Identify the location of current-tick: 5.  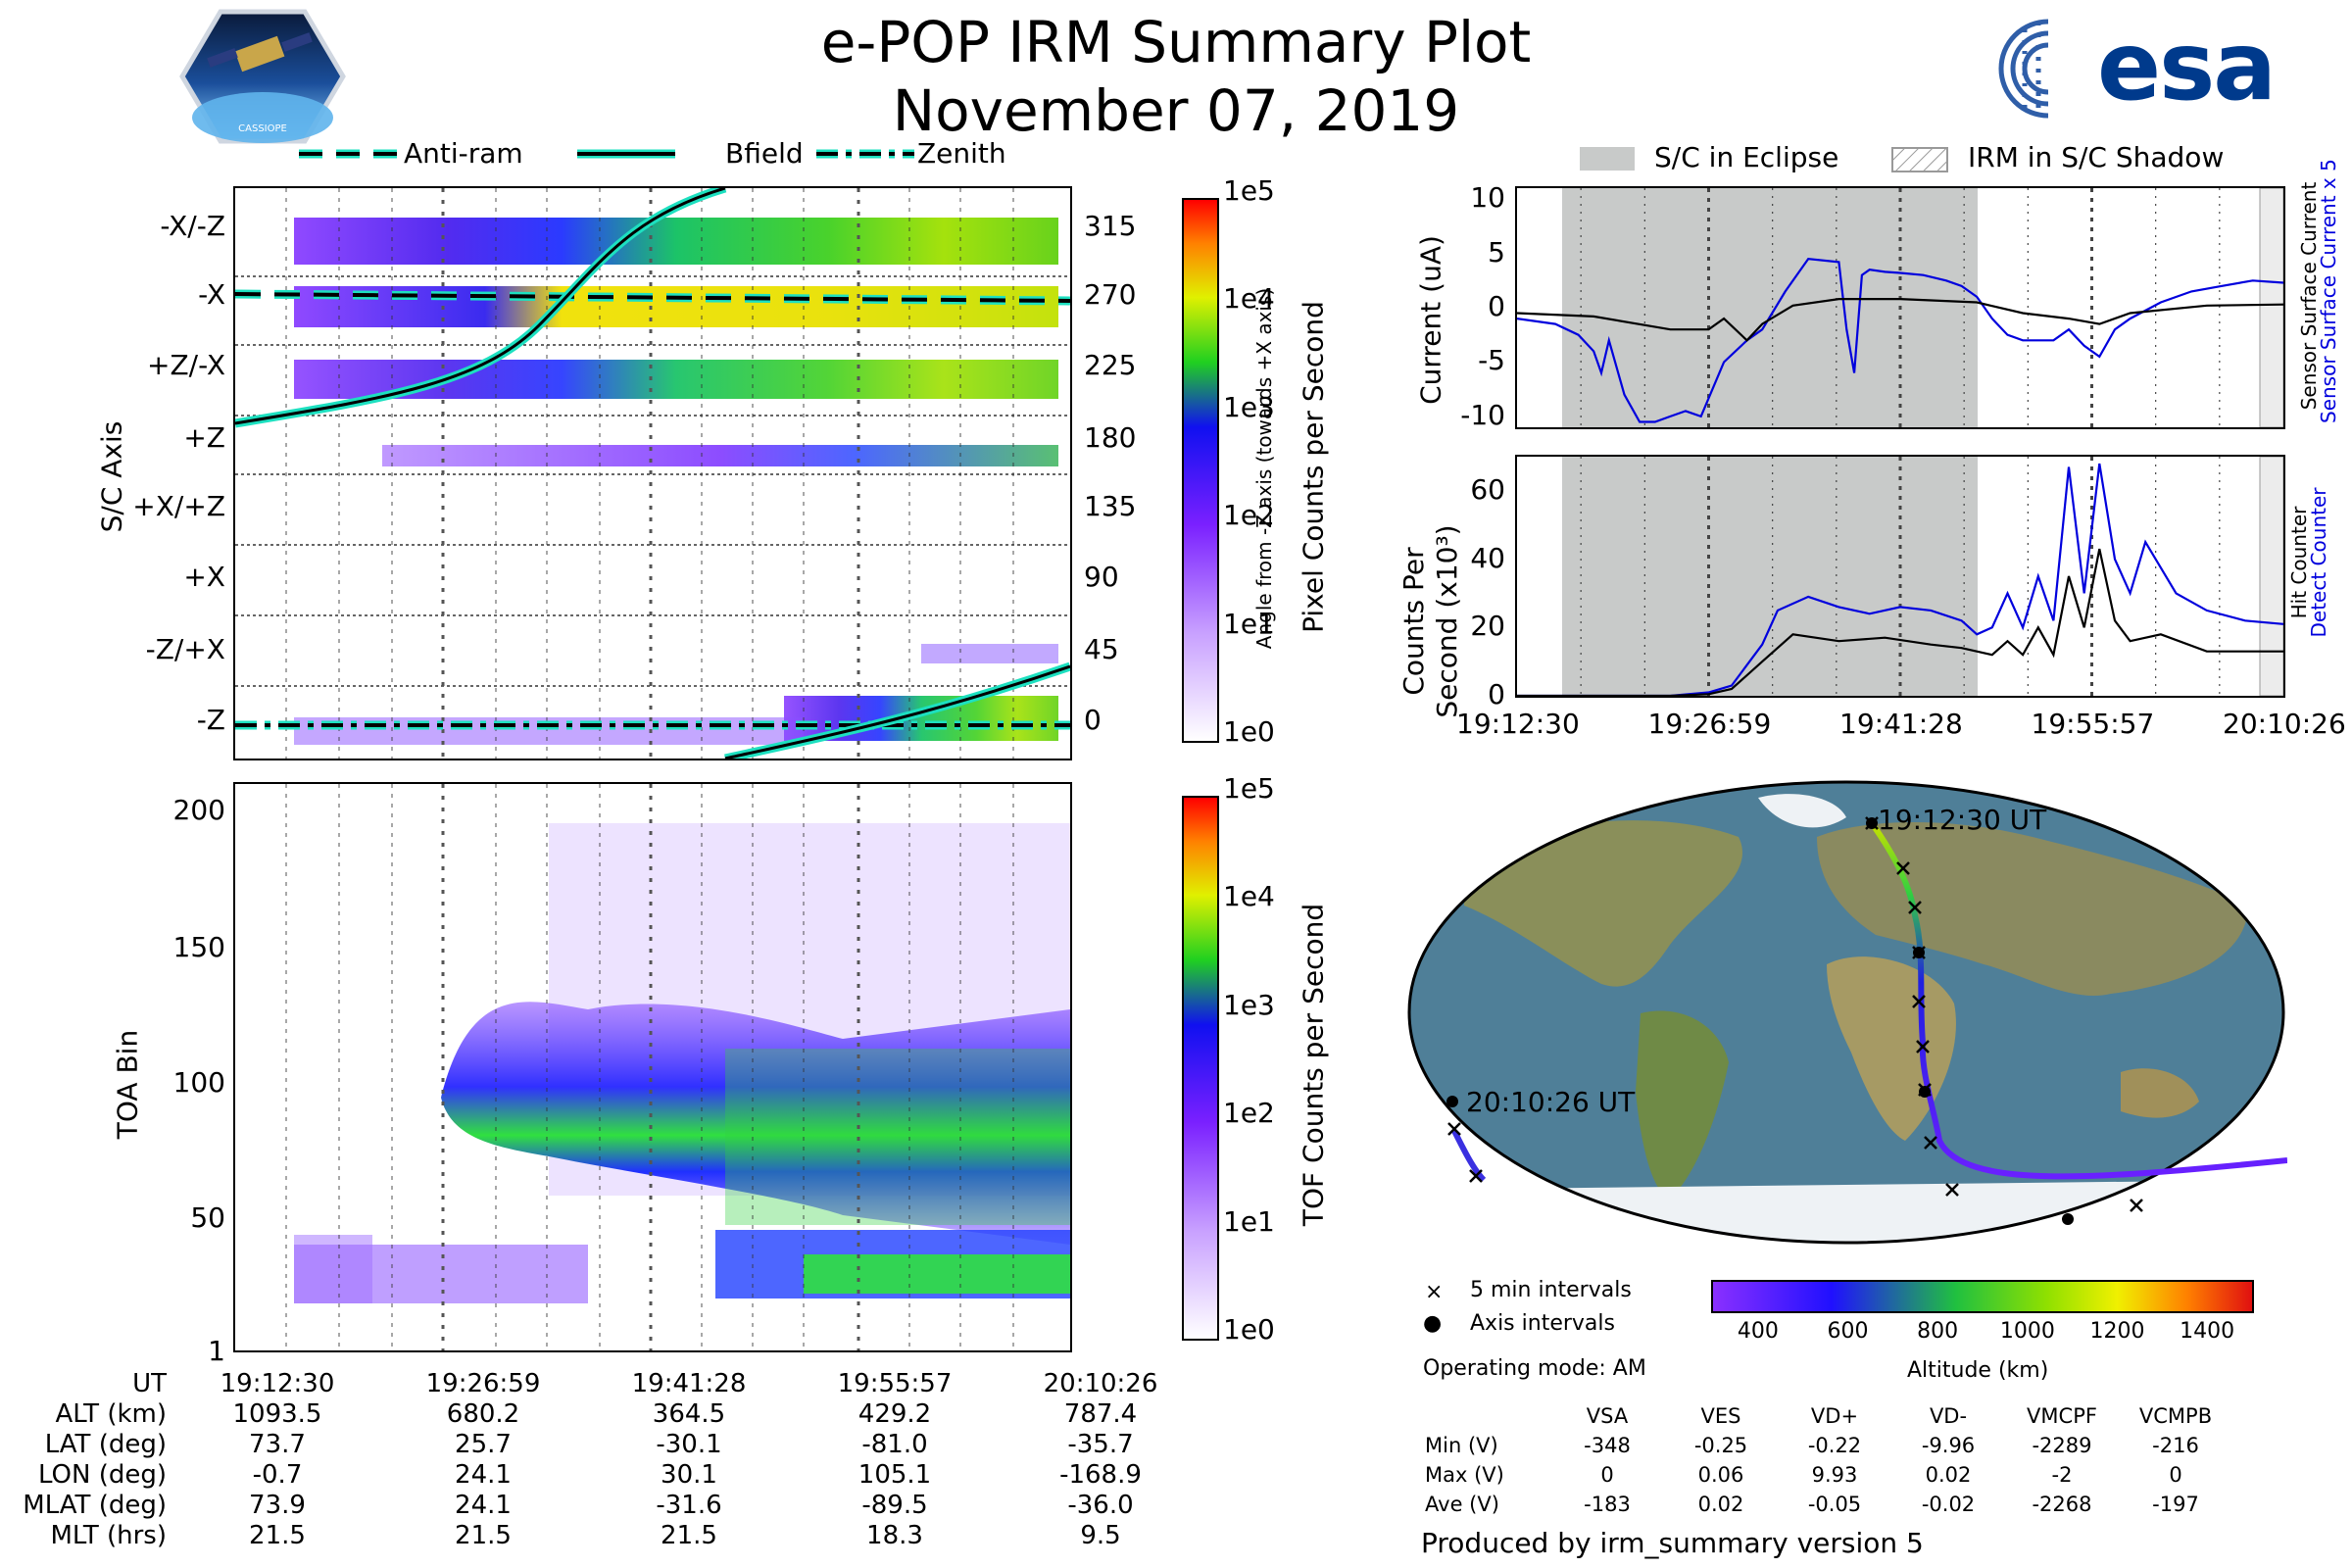
(1496, 252).